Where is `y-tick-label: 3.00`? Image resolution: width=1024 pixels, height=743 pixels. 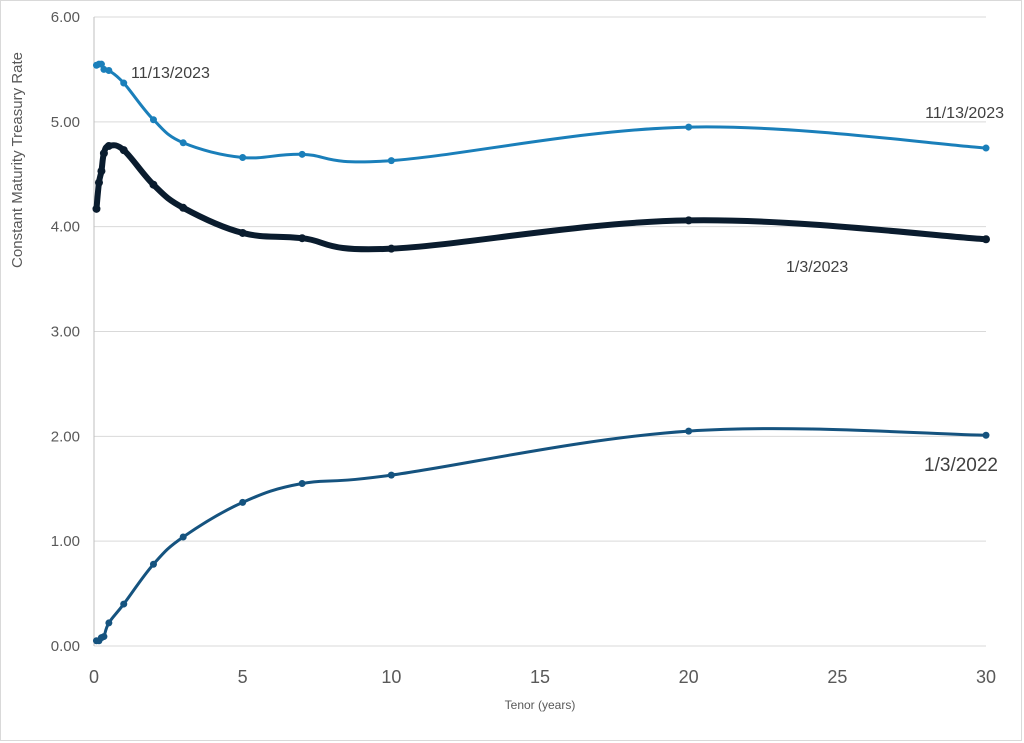 y-tick-label: 3.00 is located at coordinates (65, 332).